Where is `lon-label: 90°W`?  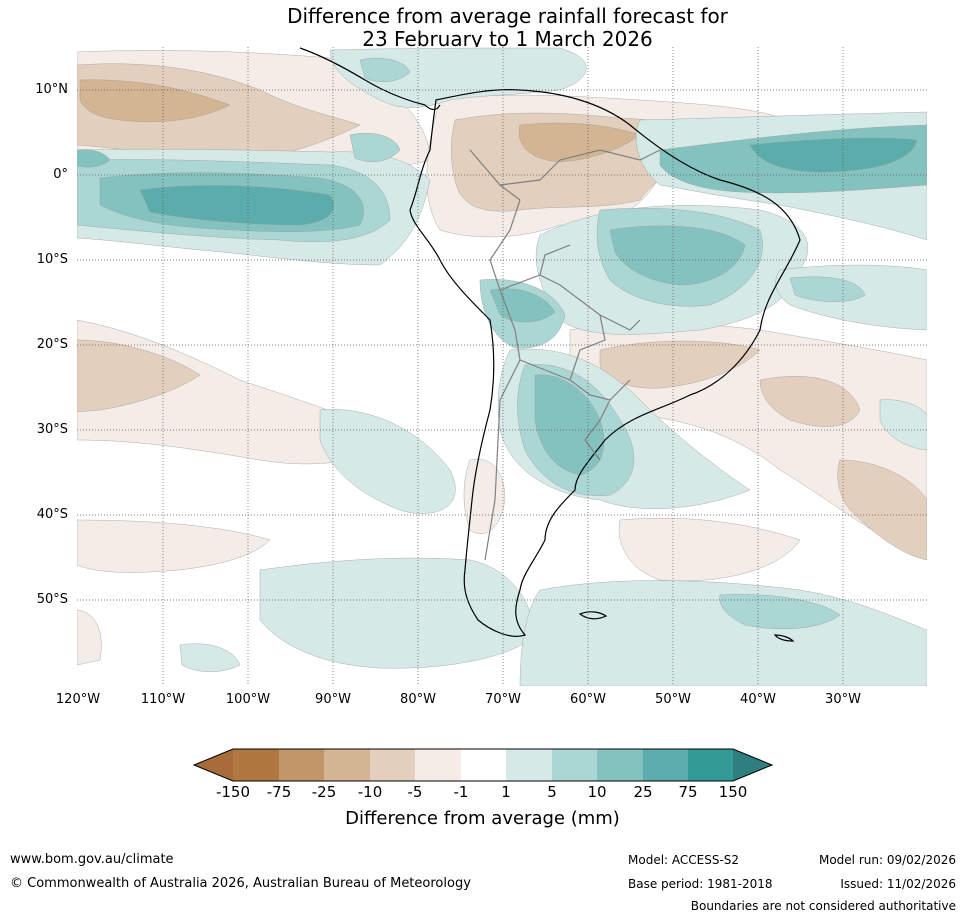 lon-label: 90°W is located at coordinates (333, 699).